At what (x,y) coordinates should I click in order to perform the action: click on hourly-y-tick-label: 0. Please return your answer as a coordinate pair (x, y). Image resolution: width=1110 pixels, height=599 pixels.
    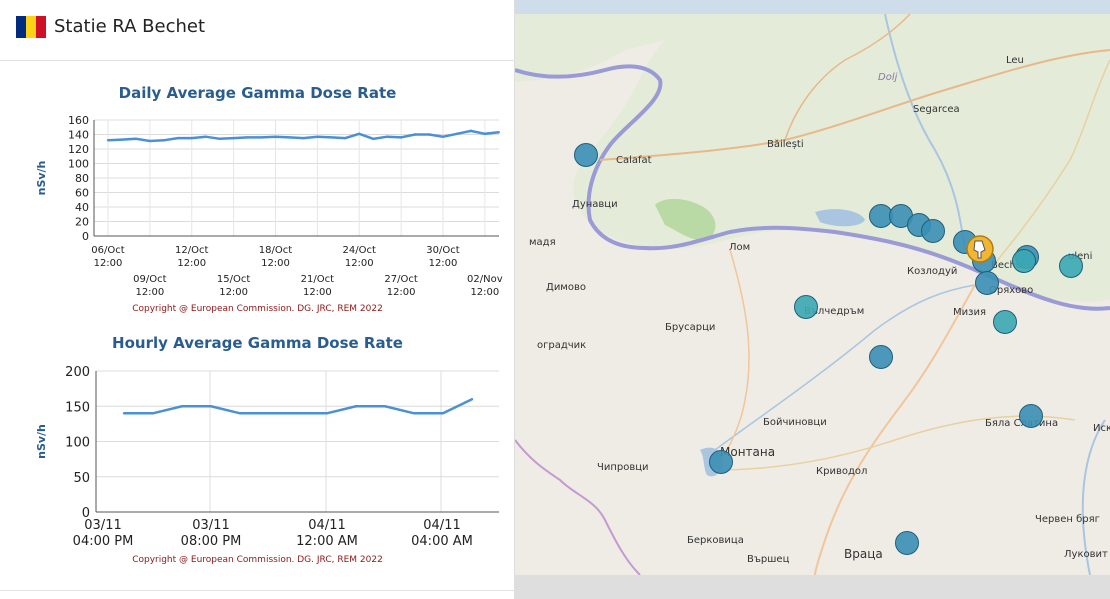
    Looking at the image, I should click on (86, 513).